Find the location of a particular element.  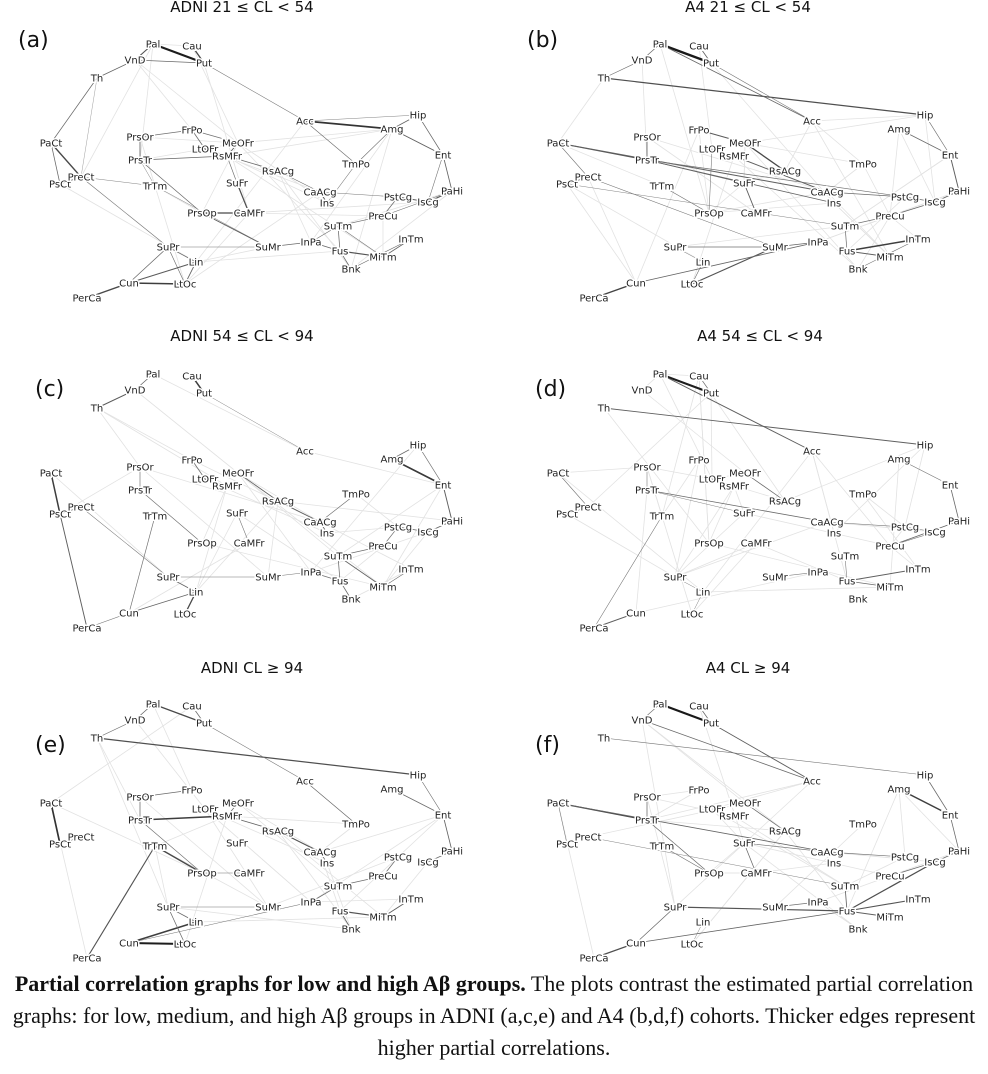

edge-Ent-PaHi is located at coordinates (954, 833).